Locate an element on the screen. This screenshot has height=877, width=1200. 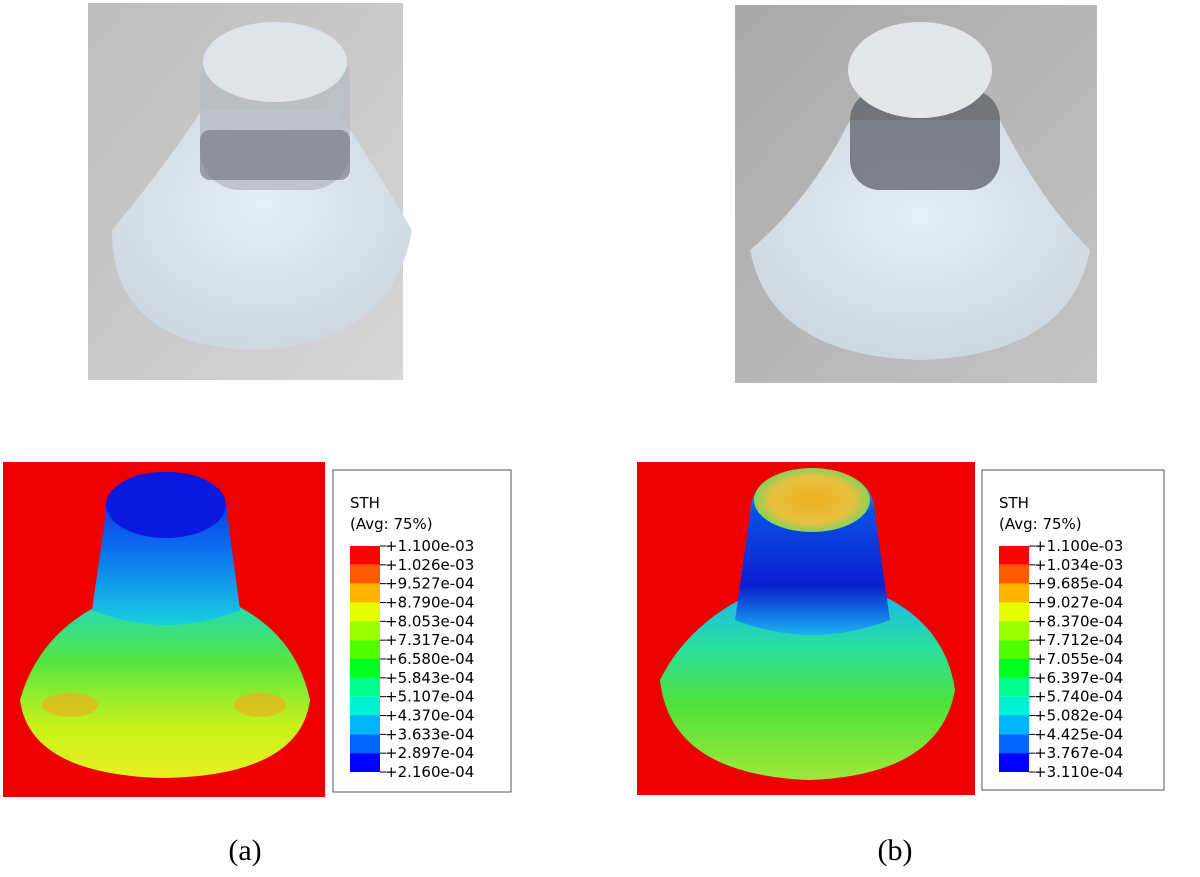
contour-plot-a is located at coordinates (164, 629).